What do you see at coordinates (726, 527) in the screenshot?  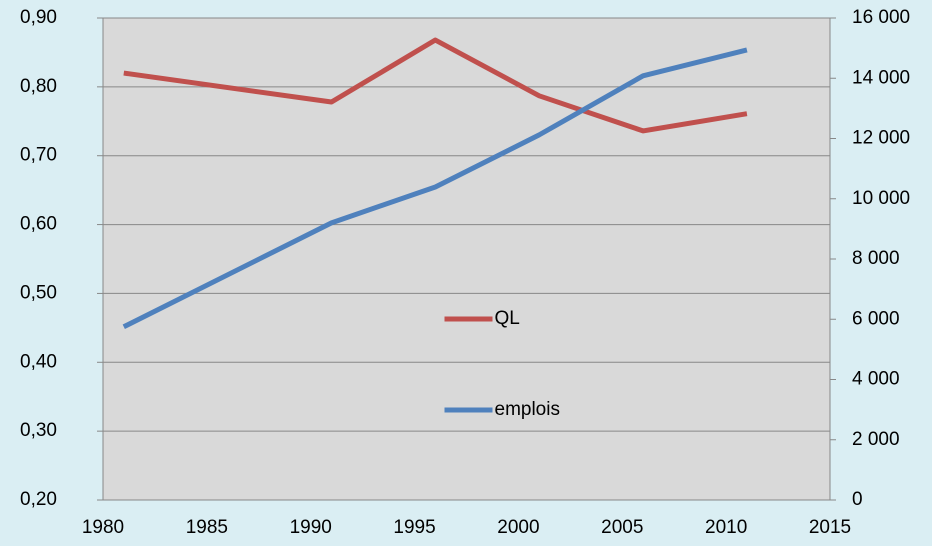 I see `x-tick-label: 2010` at bounding box center [726, 527].